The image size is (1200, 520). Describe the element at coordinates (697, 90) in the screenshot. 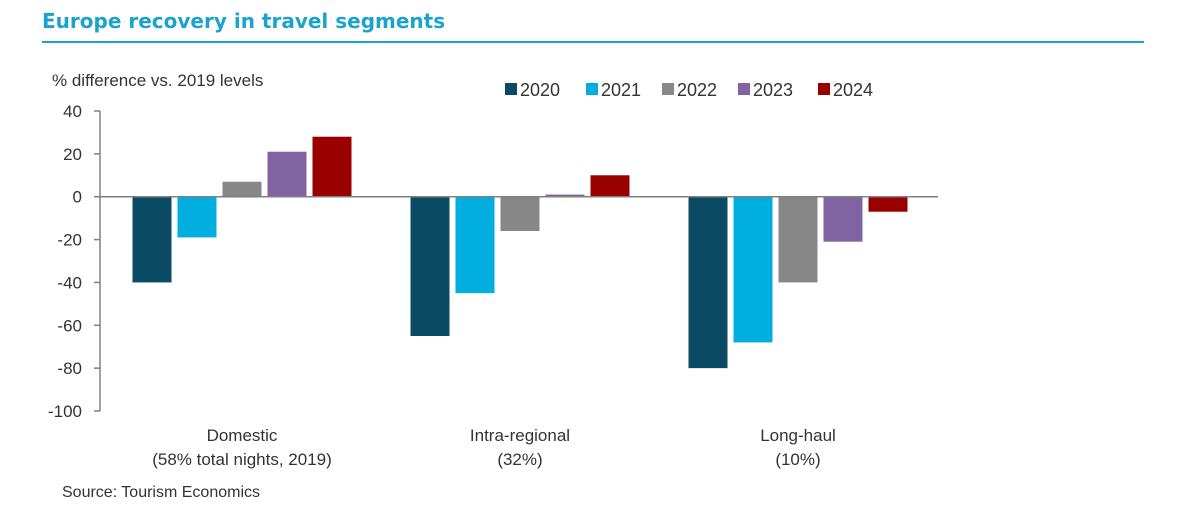

I see `legend-label-2022: 2022` at that location.